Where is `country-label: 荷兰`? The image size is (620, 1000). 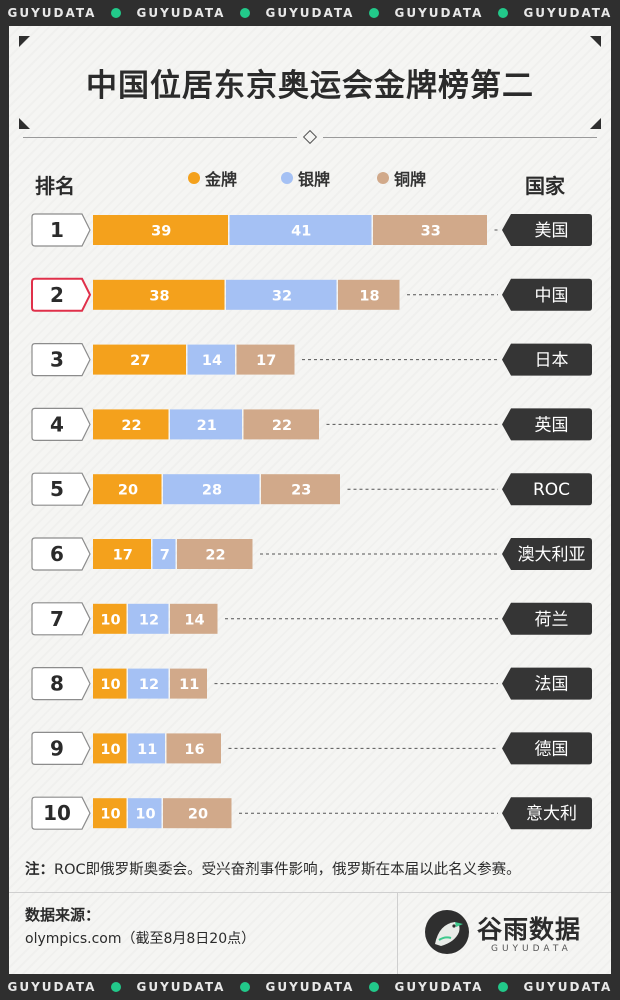
country-label: 荷兰 is located at coordinates (552, 620).